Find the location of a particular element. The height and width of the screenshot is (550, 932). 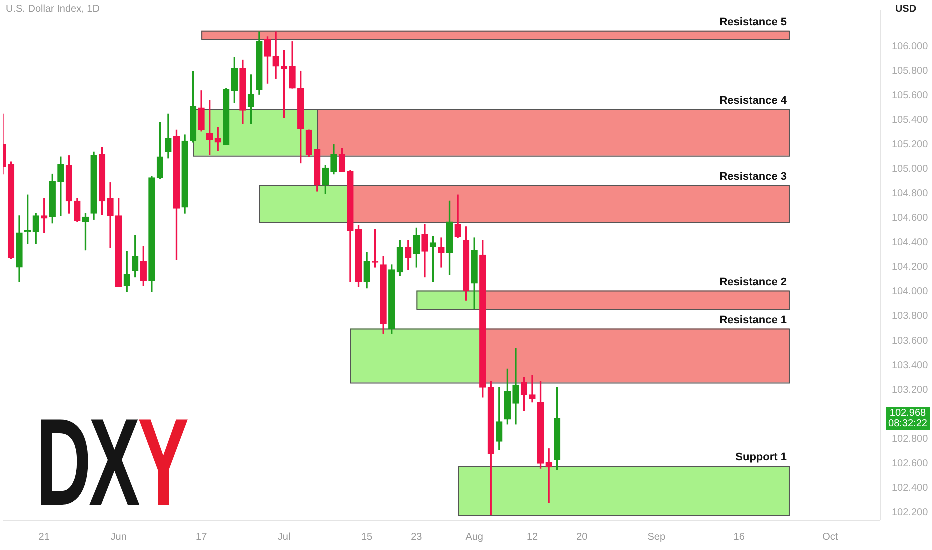

band-label: Resistance 4 is located at coordinates (754, 100).